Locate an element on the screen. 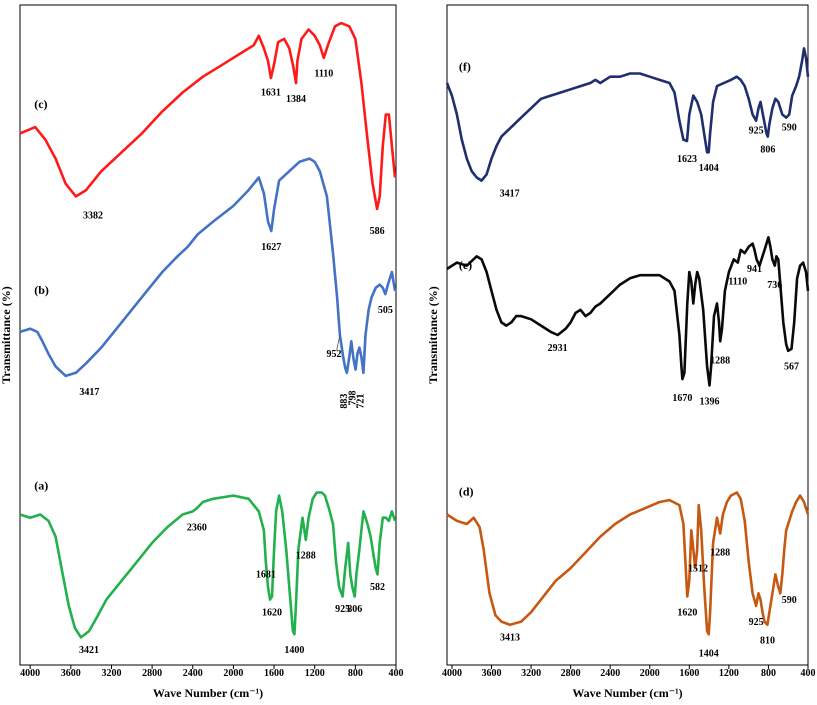  peak-label: 736 is located at coordinates (774, 285).